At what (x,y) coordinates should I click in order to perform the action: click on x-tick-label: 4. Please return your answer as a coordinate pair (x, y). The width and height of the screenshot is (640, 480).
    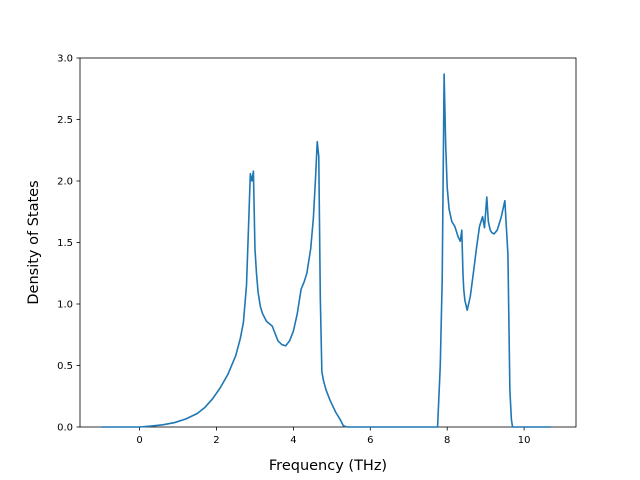
    Looking at the image, I should click on (293, 440).